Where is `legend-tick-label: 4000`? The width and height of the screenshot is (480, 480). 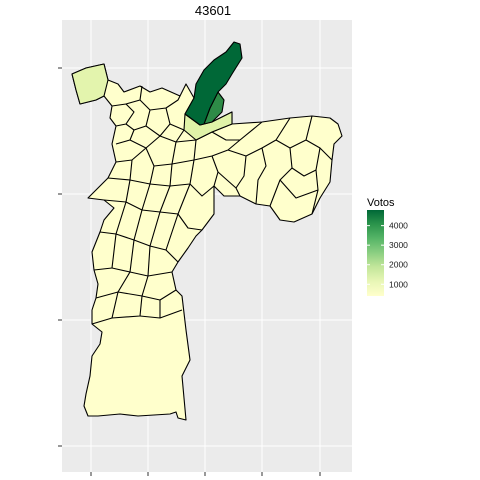 legend-tick-label: 4000 is located at coordinates (398, 226).